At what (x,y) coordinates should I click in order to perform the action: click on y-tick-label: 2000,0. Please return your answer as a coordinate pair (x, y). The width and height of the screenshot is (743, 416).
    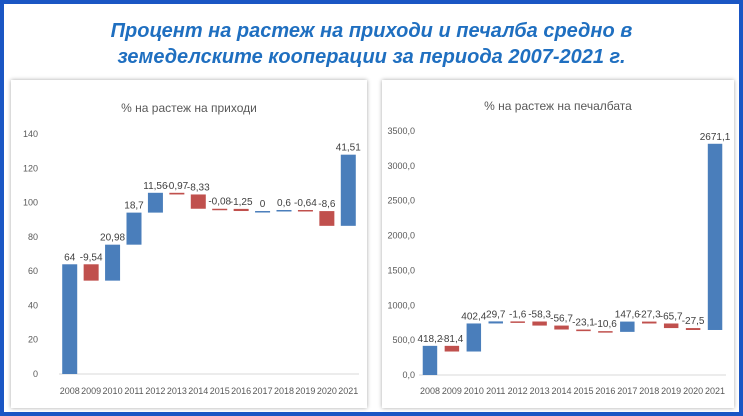
    Looking at the image, I should click on (401, 236).